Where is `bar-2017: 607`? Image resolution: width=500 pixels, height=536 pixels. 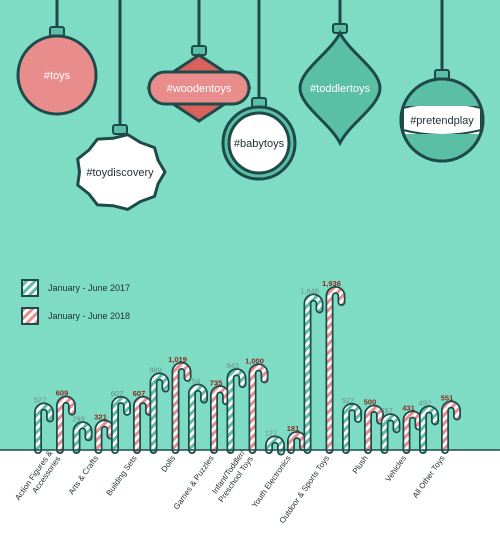 bar-2017: 607 is located at coordinates (121, 421).